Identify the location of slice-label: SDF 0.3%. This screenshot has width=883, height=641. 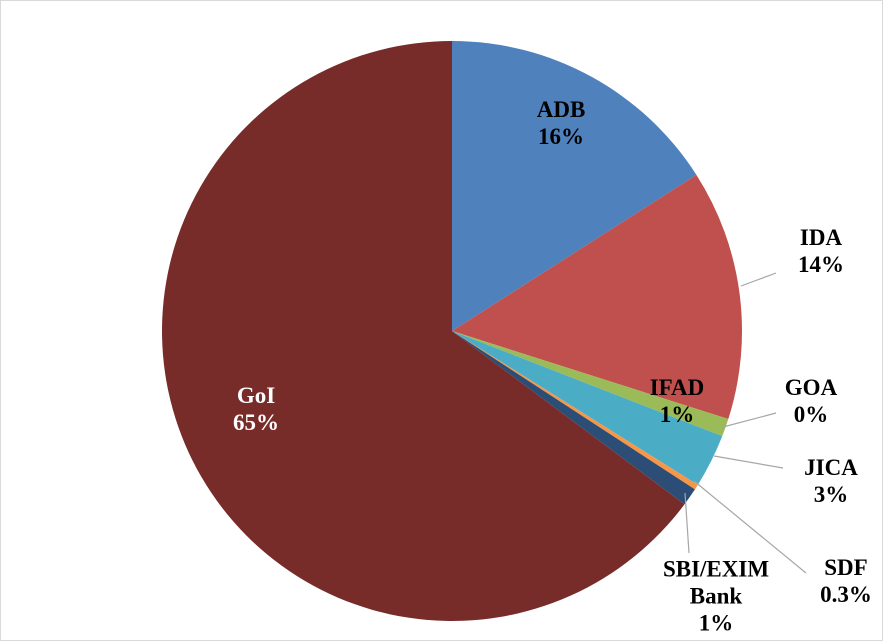
(814, 581).